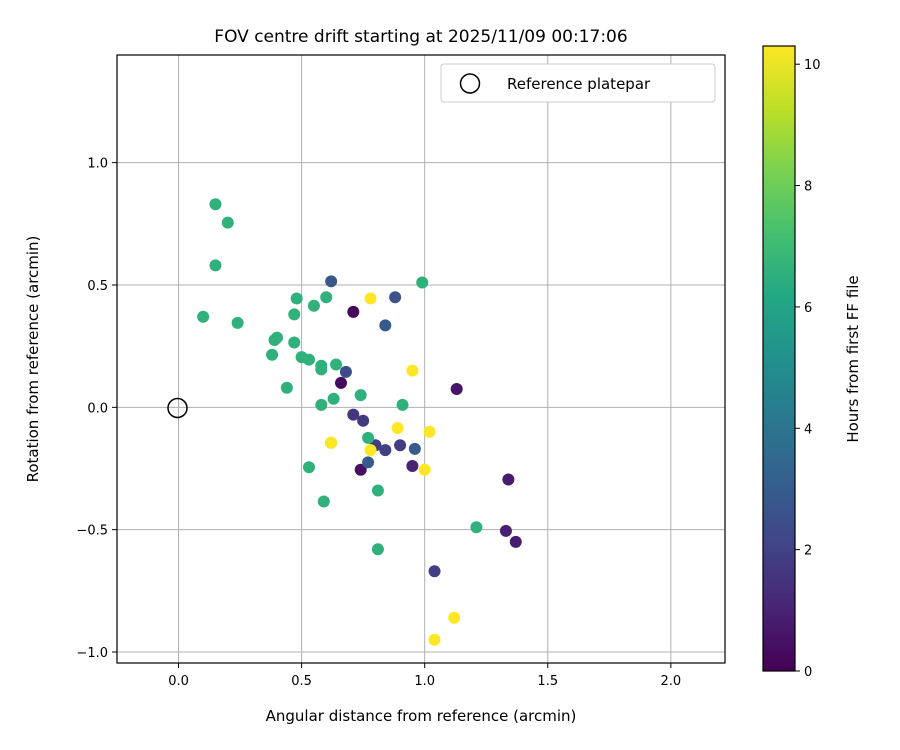 The width and height of the screenshot is (900, 750). What do you see at coordinates (421, 716) in the screenshot?
I see `x-axis-label: Angular distance from reference (arcmin)` at bounding box center [421, 716].